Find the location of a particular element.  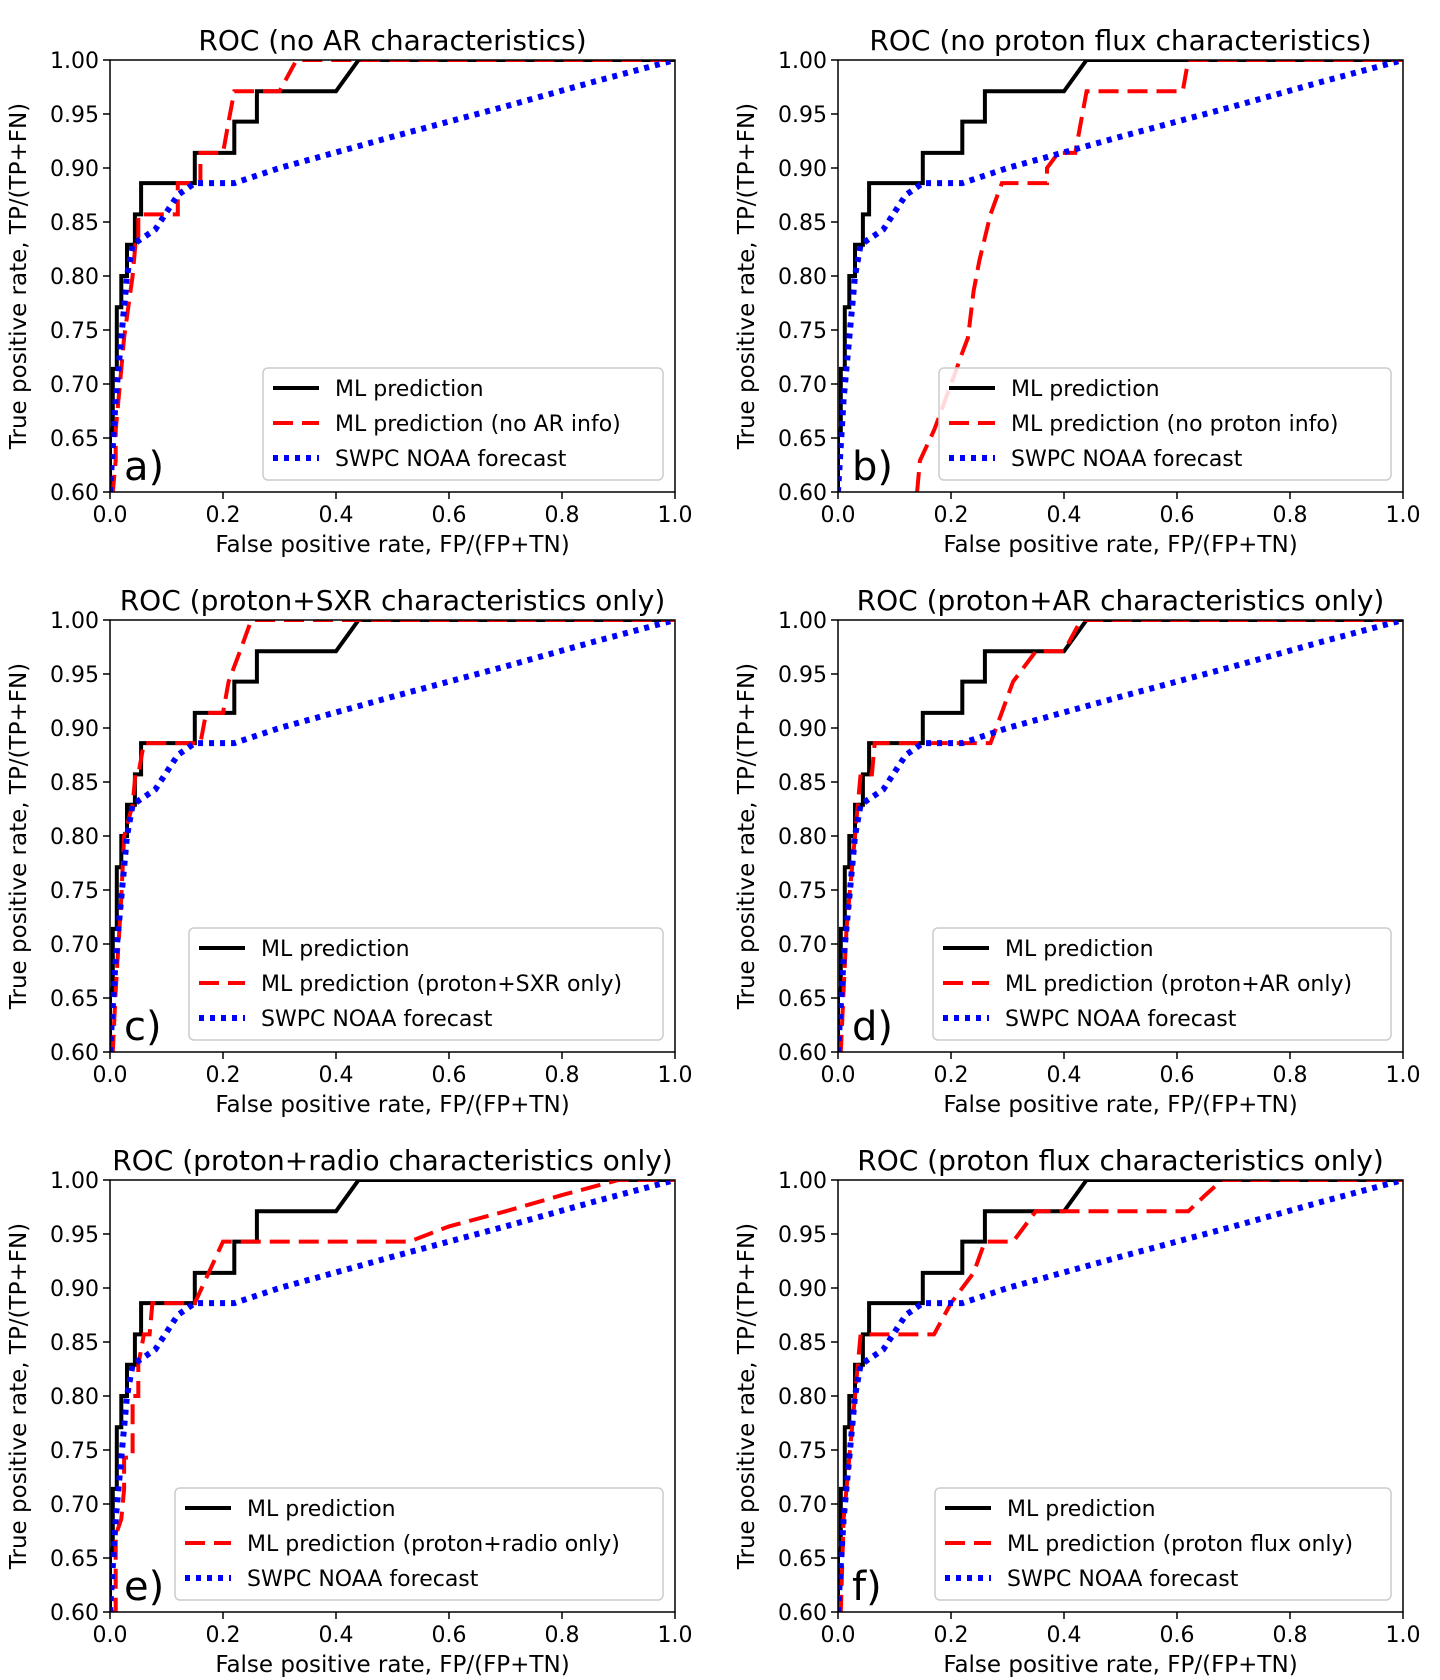

y-tick-label: 0.90 is located at coordinates (802, 1289).